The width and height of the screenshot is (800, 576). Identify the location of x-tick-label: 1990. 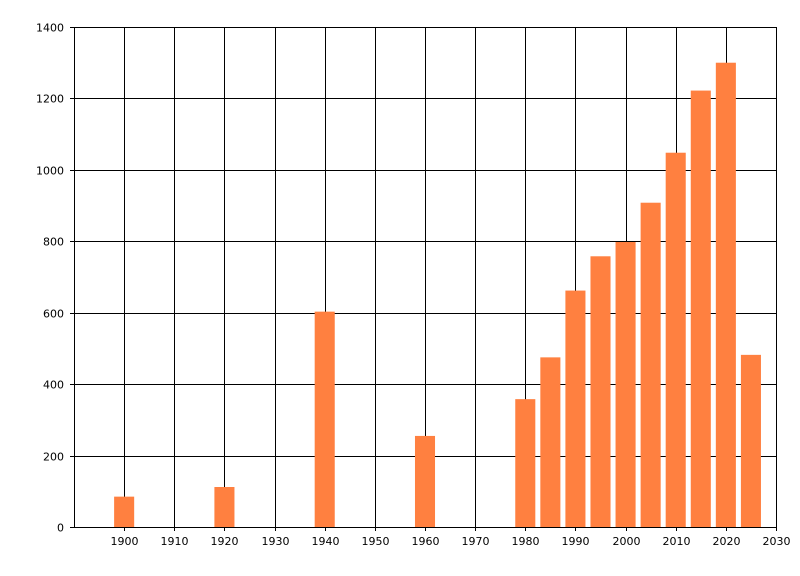
(576, 541).